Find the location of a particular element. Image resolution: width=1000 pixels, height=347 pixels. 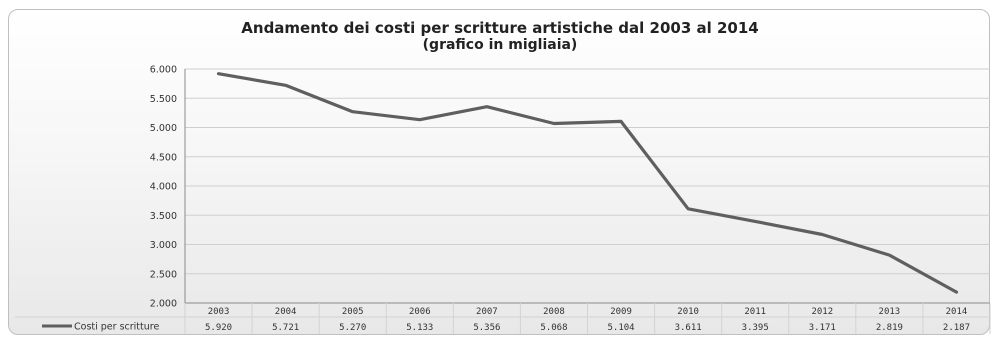

x-category-label: 2004 is located at coordinates (286, 312).